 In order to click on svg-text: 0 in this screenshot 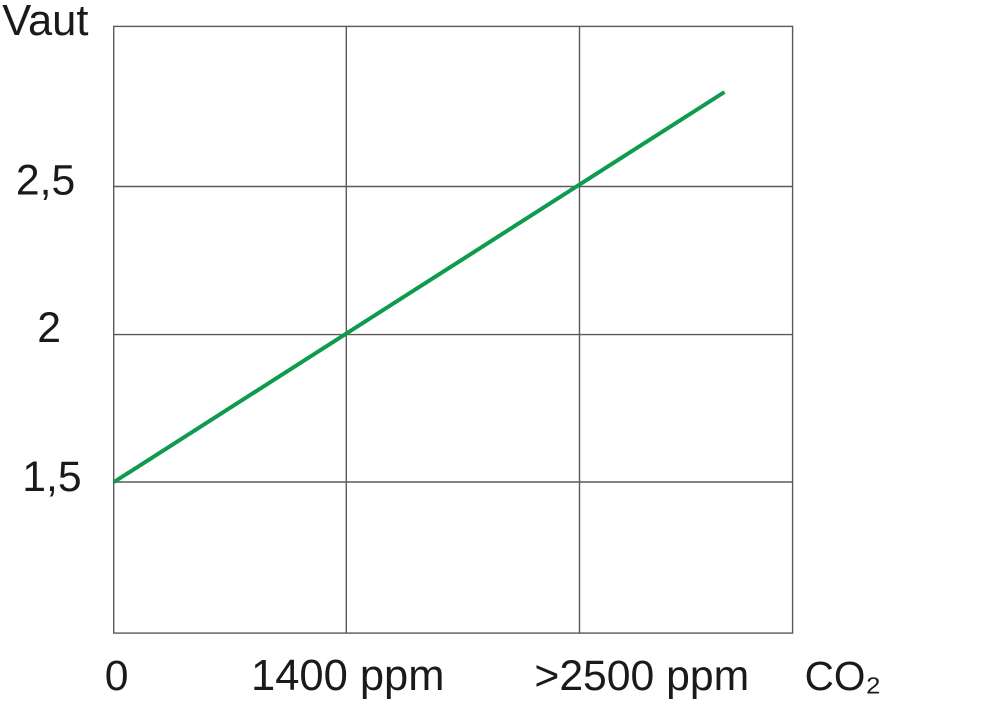, I will do `click(117, 676)`.